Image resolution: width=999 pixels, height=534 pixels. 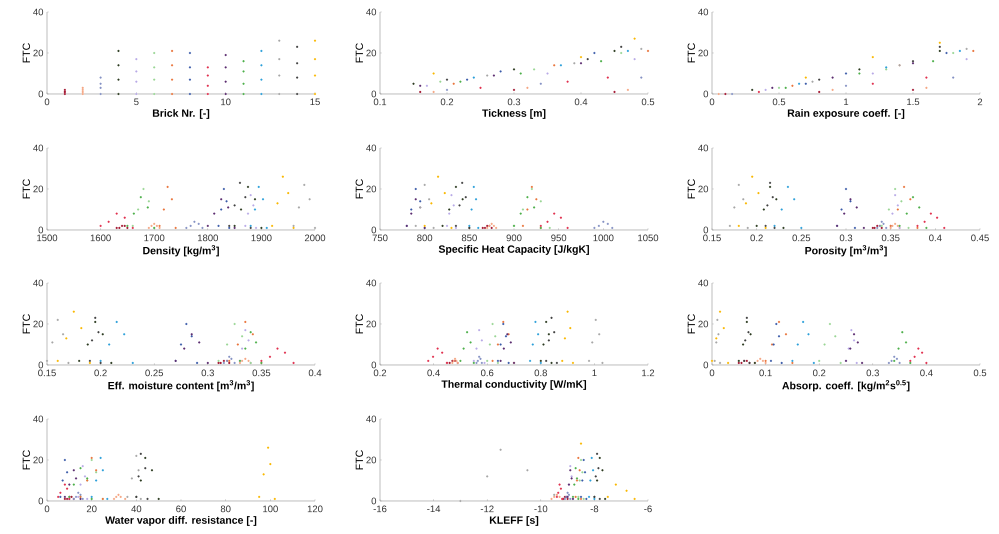 I want to click on x-axis-title: Water vapor diff. resistance [-], so click(x=180, y=521).